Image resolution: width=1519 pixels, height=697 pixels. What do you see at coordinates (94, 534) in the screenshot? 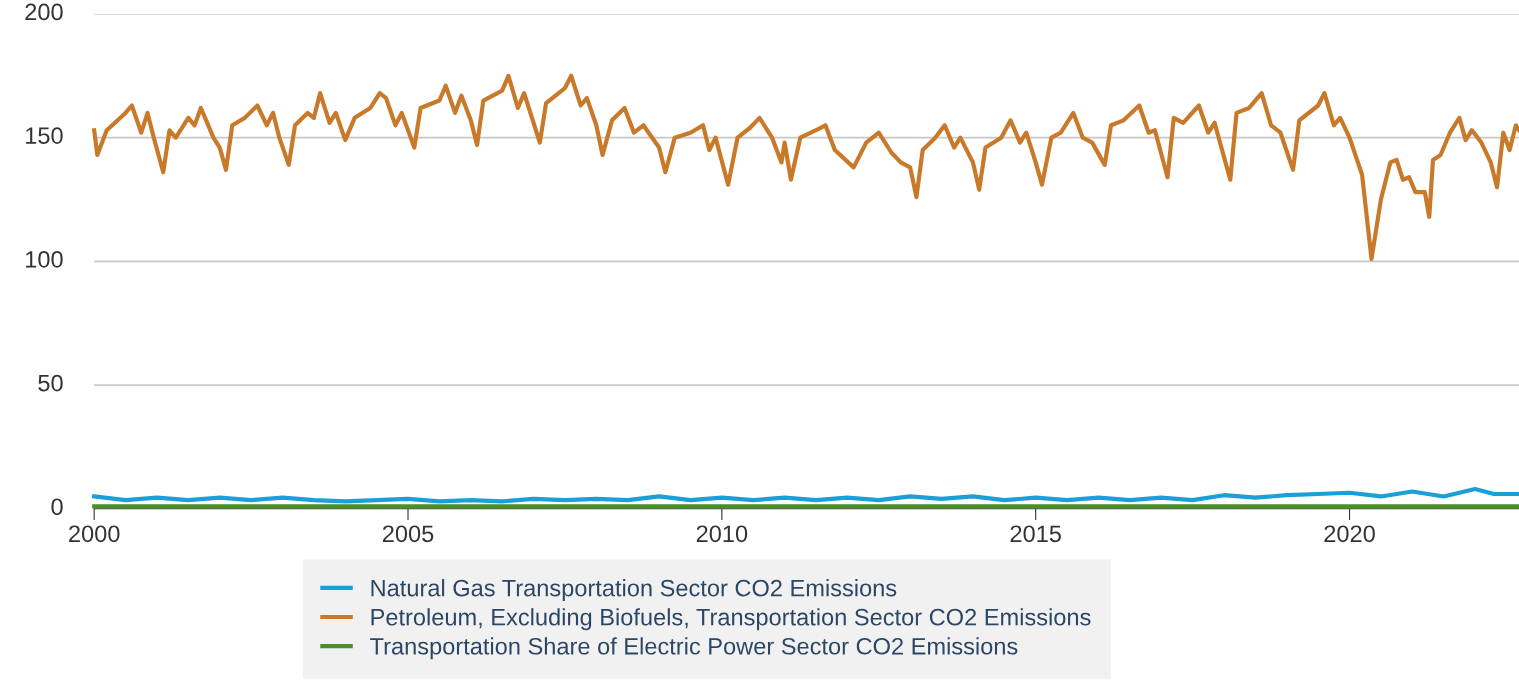
I see `x-tick-label: 2000` at bounding box center [94, 534].